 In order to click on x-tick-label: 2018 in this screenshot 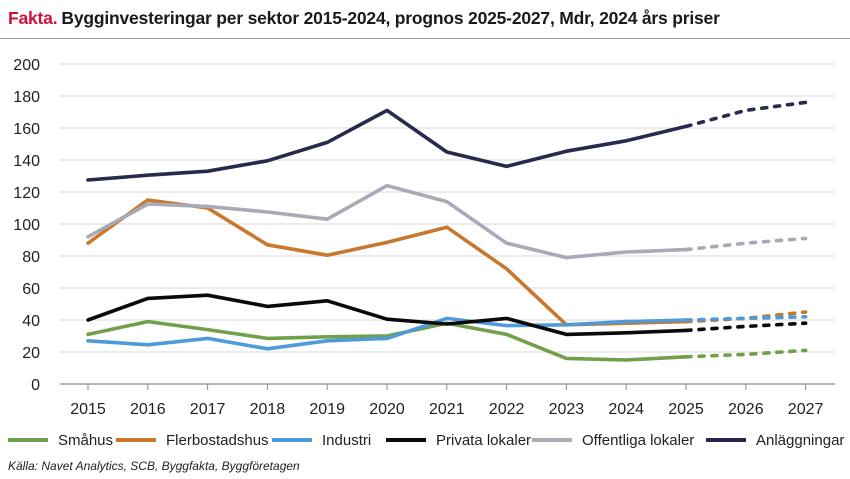, I will do `click(268, 409)`.